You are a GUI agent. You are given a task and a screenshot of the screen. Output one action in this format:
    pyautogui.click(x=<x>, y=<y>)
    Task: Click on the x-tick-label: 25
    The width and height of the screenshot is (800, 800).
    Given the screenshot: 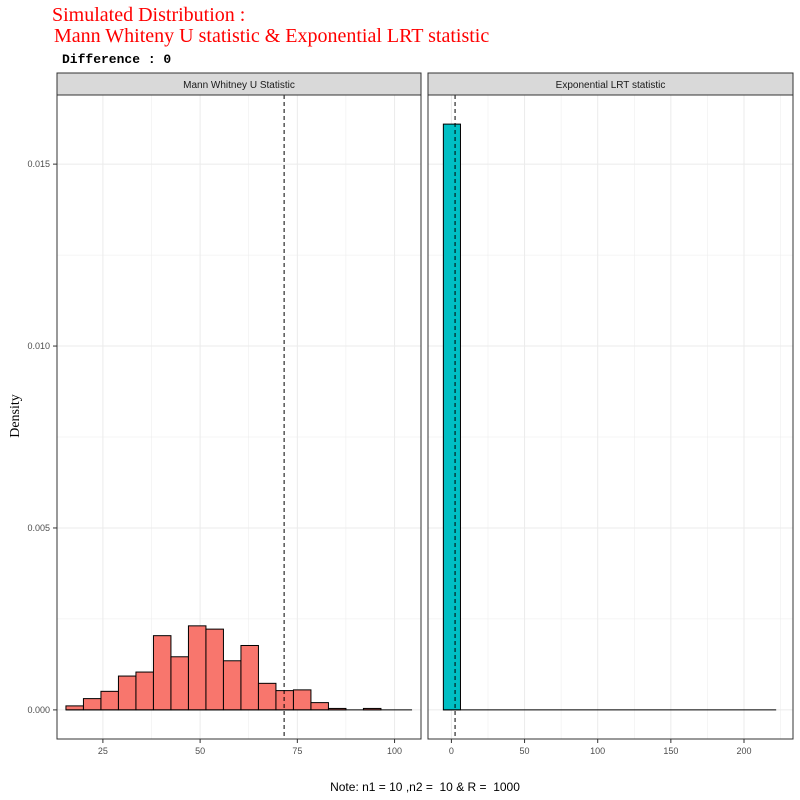 What is the action you would take?
    pyautogui.click(x=103, y=751)
    